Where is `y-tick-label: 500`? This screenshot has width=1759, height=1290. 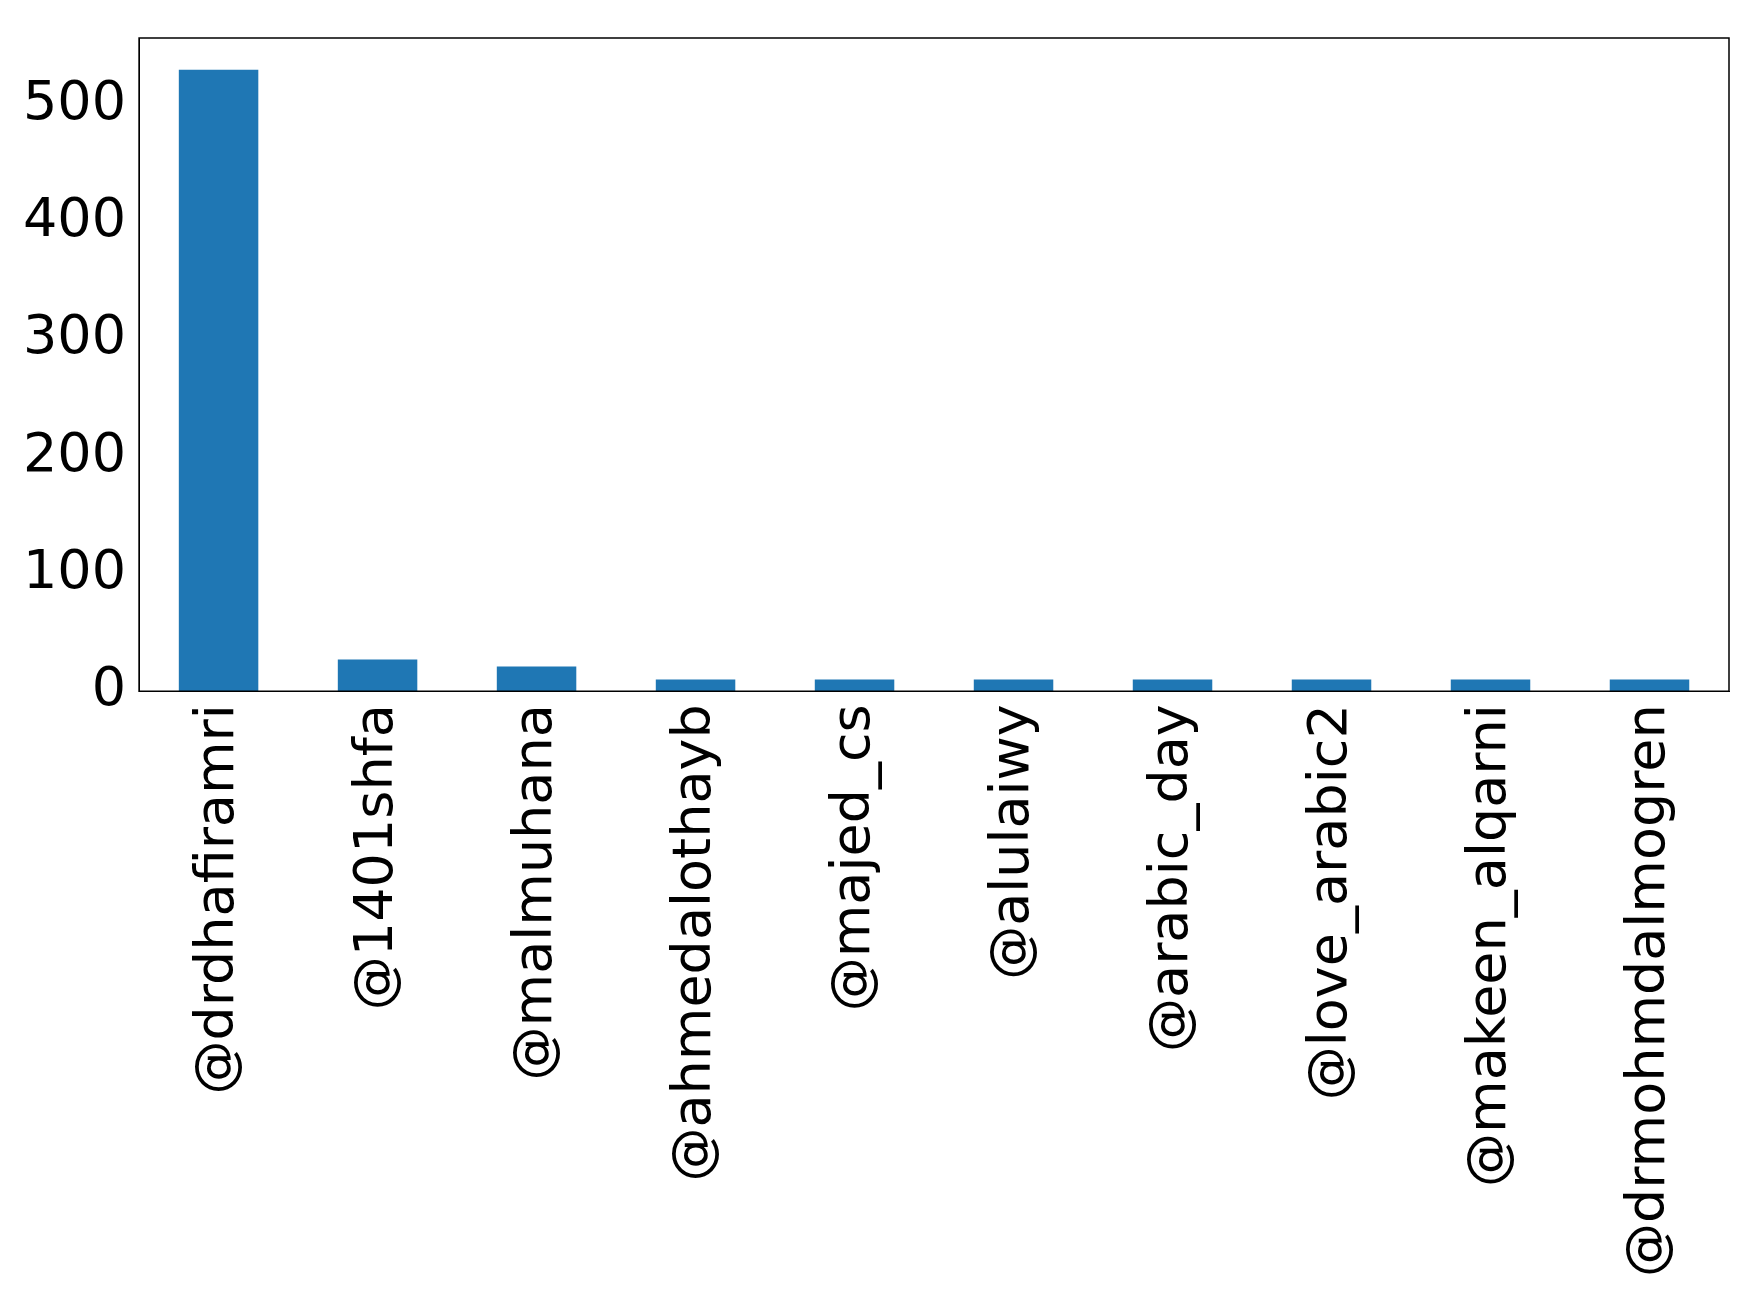
y-tick-label: 500 is located at coordinates (74, 100).